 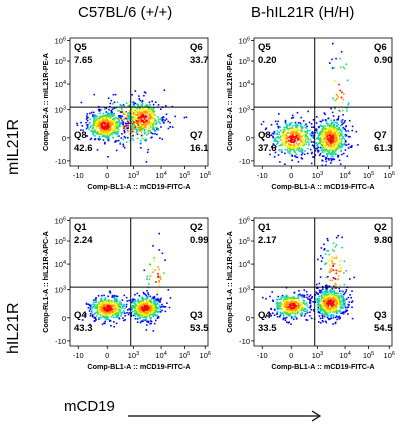 I want to click on y-tick-label: 0, so click(x=64, y=138).